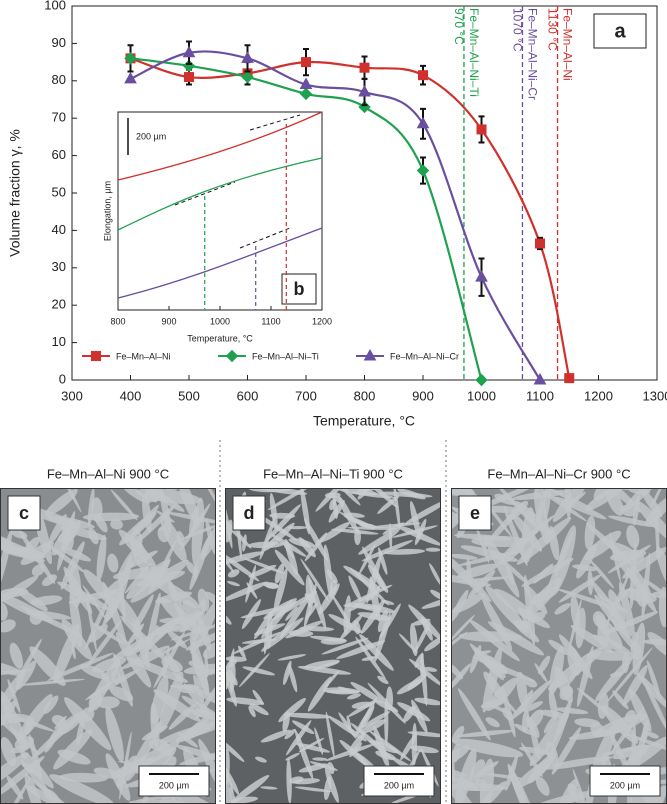 The height and width of the screenshot is (804, 667). I want to click on y-axis-label: Volume fraction γ, %, so click(15, 193).